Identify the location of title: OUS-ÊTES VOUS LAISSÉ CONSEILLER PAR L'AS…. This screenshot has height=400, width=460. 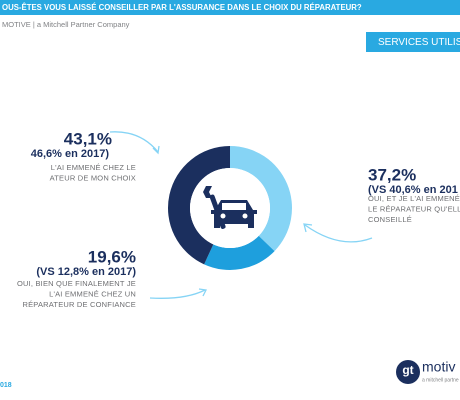
(182, 7).